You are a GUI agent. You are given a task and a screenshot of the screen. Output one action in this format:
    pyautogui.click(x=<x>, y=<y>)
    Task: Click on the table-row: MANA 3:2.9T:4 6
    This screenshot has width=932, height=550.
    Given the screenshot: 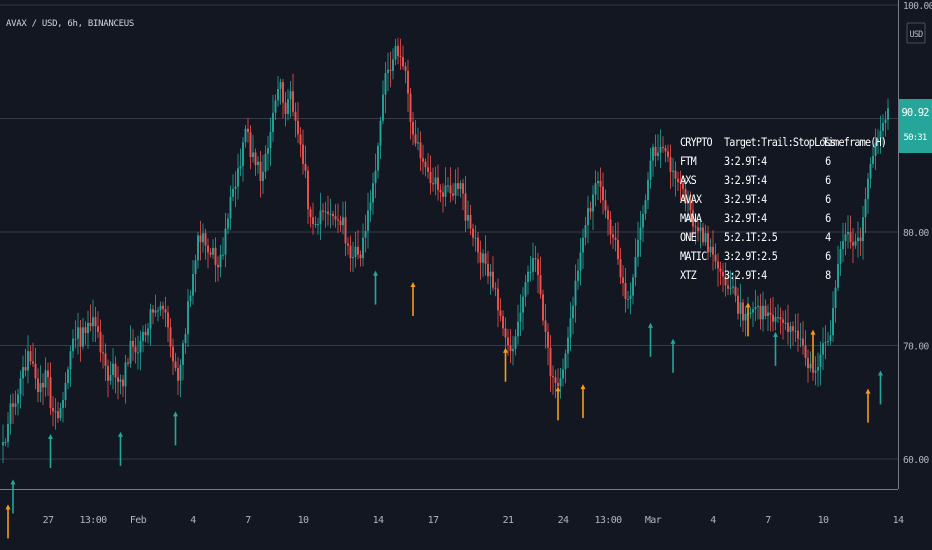 What is the action you would take?
    pyautogui.click(x=782, y=218)
    